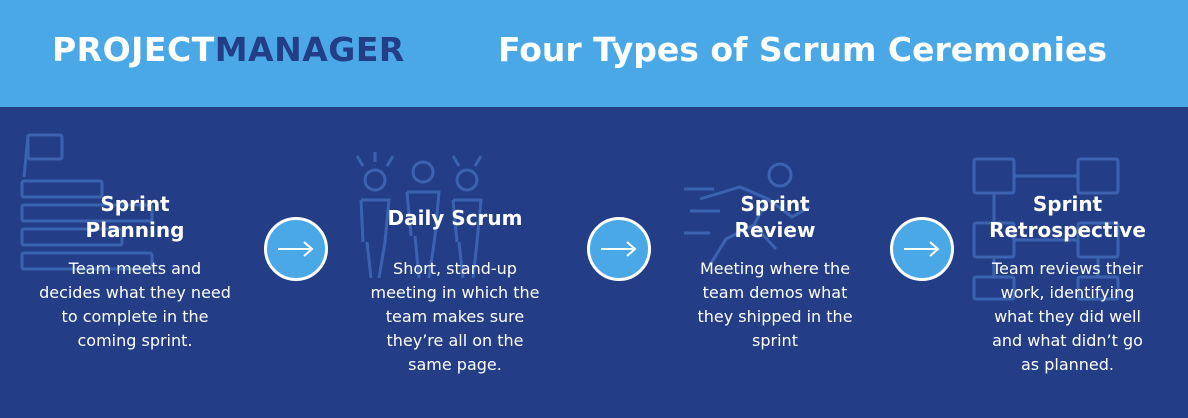 The height and width of the screenshot is (418, 1188). Describe the element at coordinates (1067, 268) in the screenshot. I see `body-line: Team reviews their` at that location.